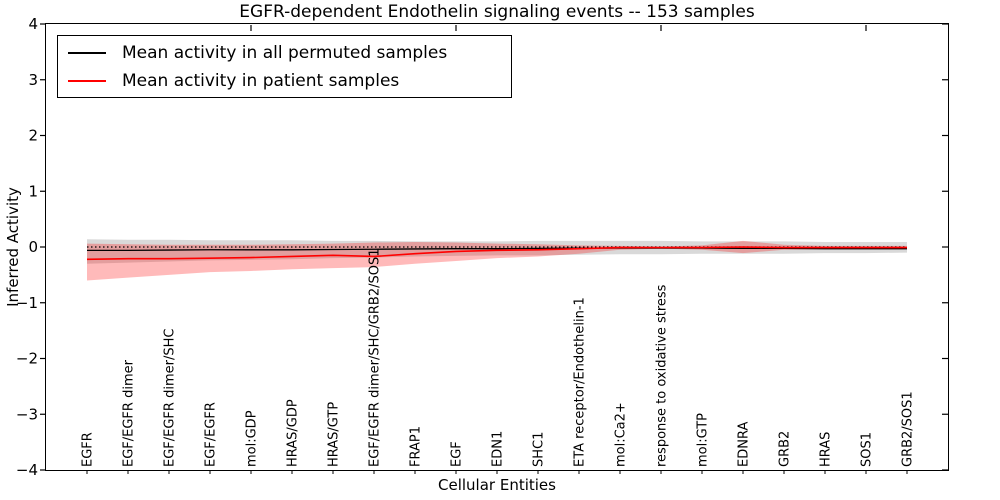 The width and height of the screenshot is (1000, 500). I want to click on permuted-mean-line, so click(497, 249).